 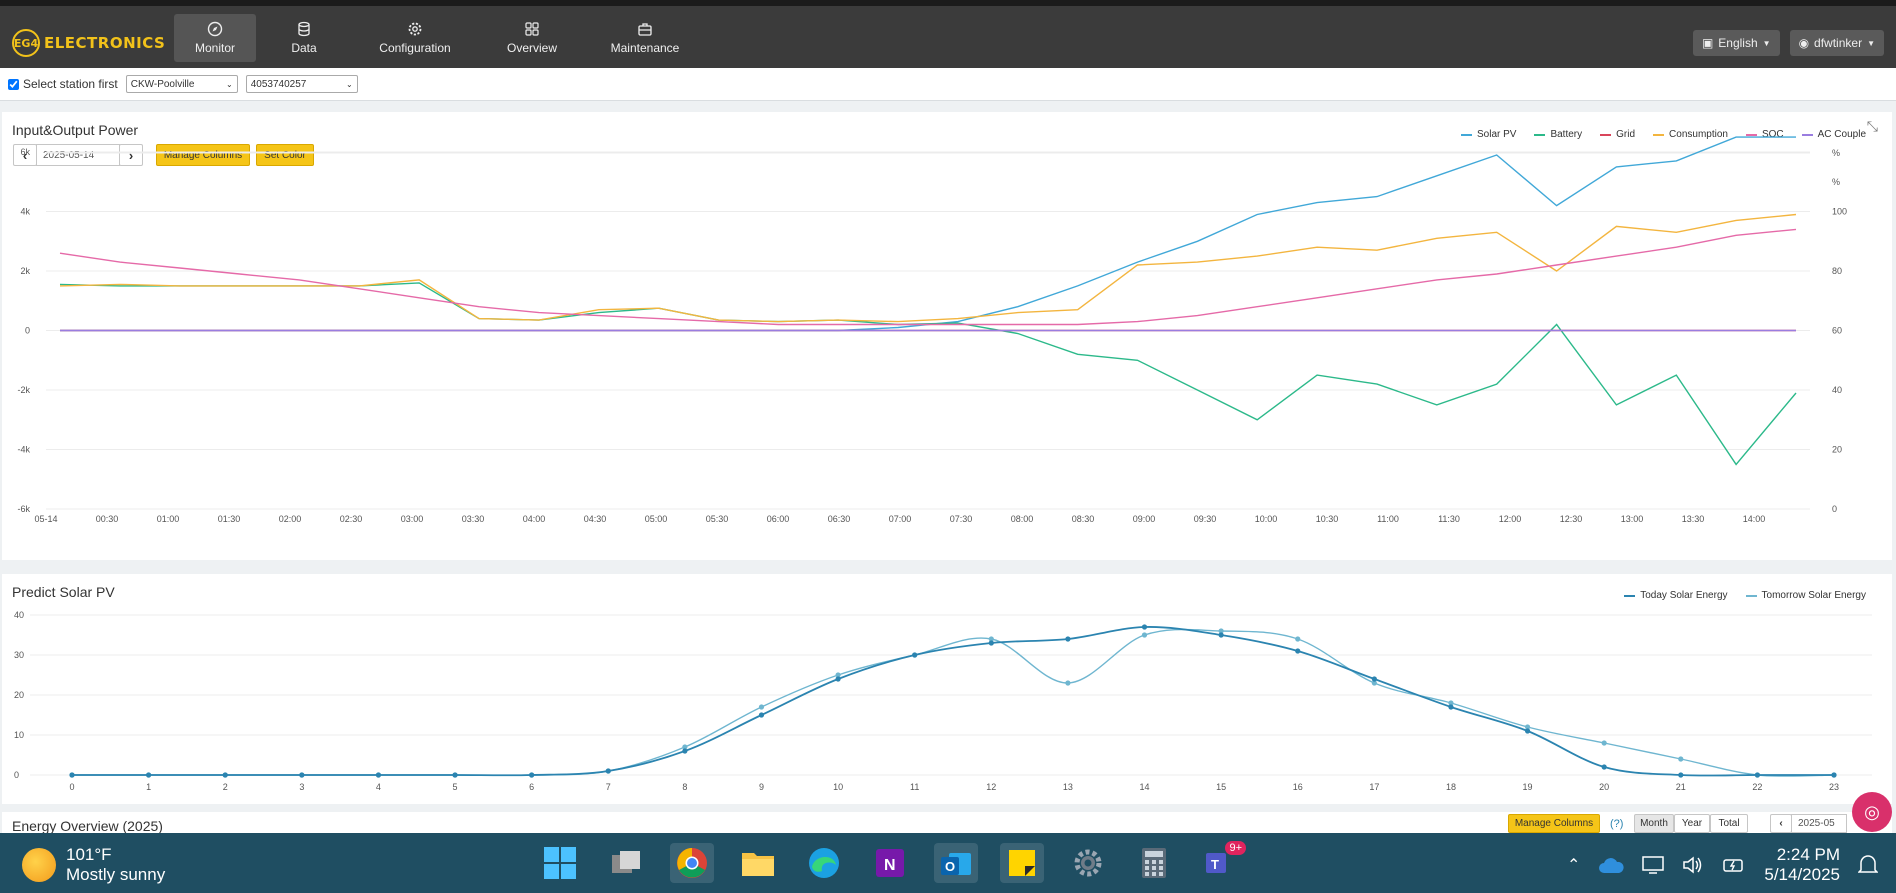 I want to click on system-tray: ⌃ 2:24 PM 5/14/2025, so click(x=1722, y=865).